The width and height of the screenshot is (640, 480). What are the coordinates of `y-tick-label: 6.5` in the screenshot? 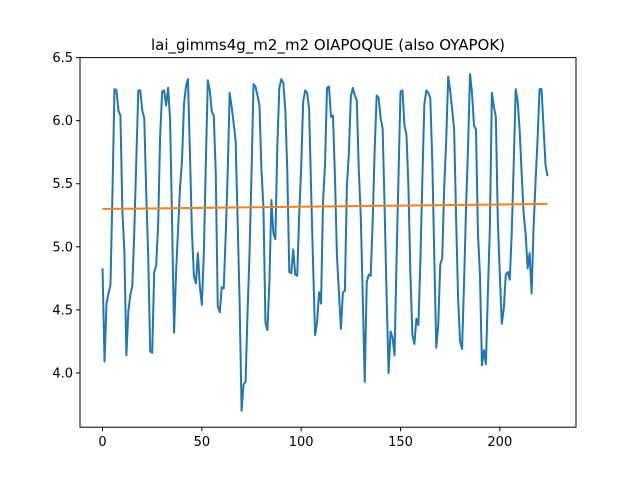 It's located at (62, 58).